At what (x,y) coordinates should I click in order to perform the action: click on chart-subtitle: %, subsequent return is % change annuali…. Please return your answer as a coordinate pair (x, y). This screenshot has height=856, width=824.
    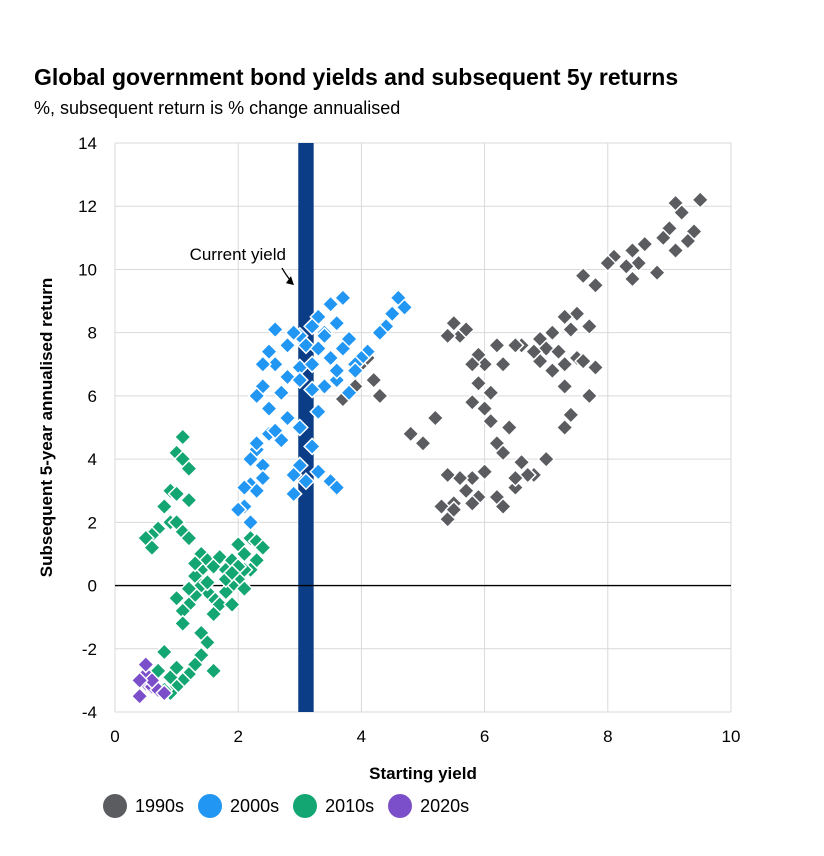
    Looking at the image, I should click on (217, 108).